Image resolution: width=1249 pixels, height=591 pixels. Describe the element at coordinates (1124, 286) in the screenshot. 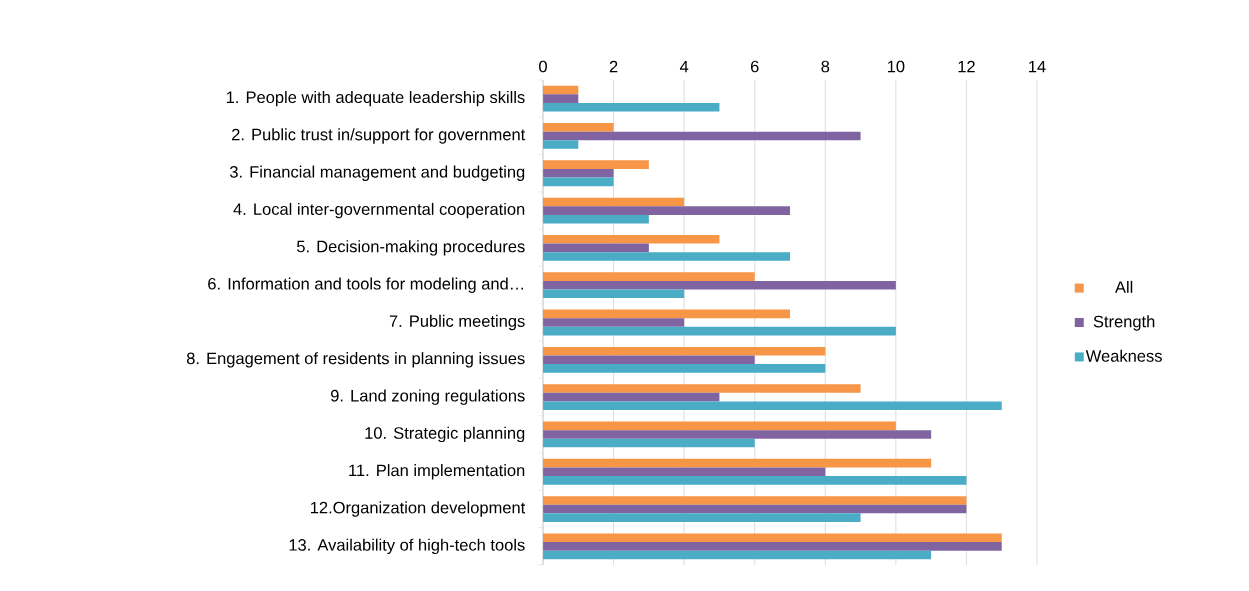

I see `legend-label: All` at that location.